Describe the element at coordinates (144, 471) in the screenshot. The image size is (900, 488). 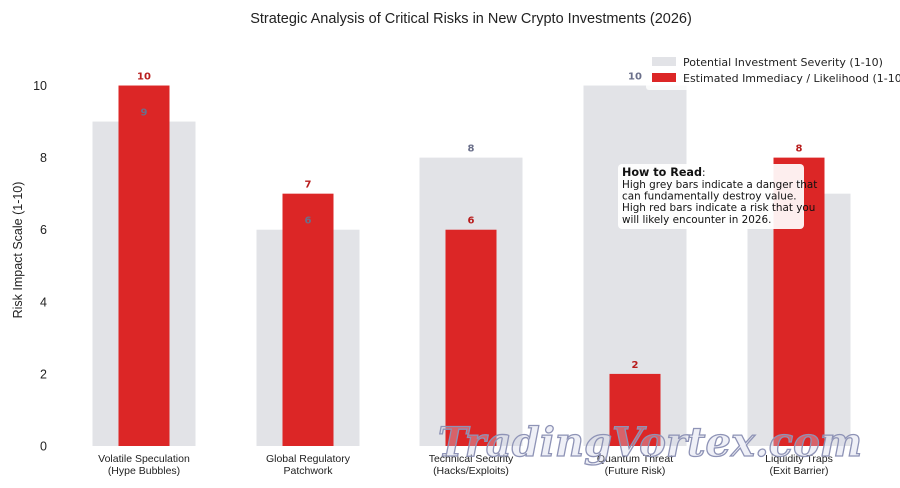
I see `x-tick-label: (Hype Bubbles)` at that location.